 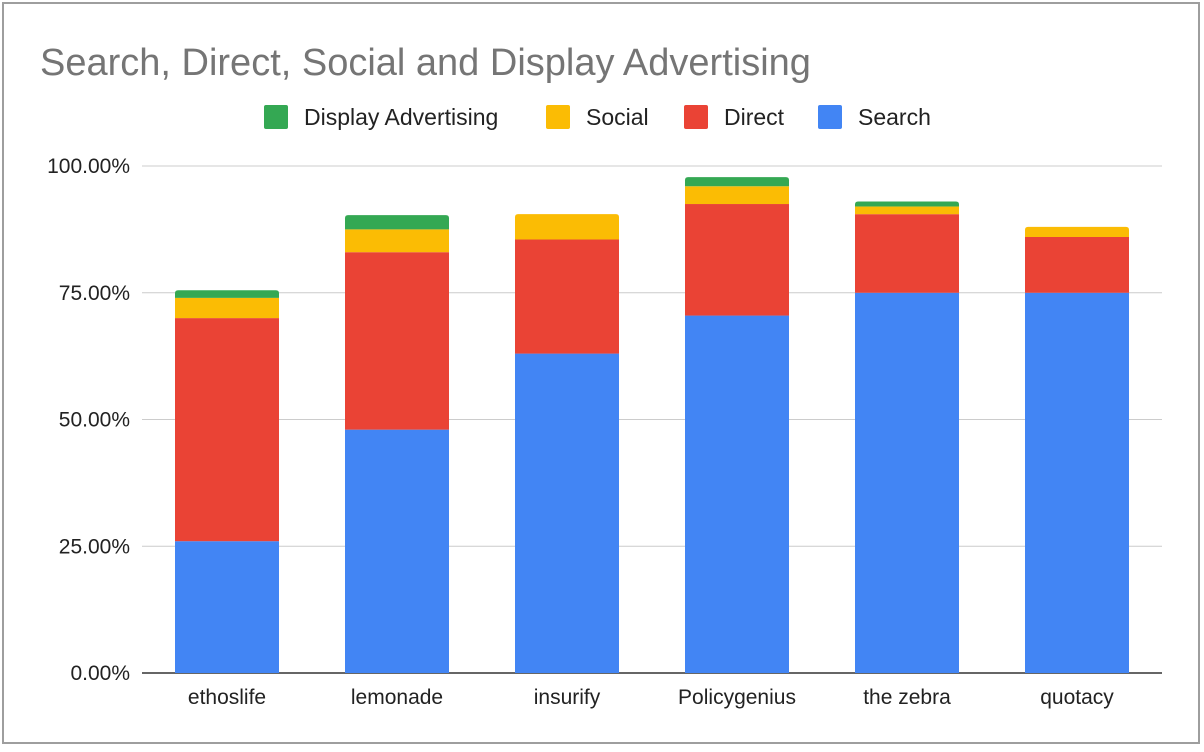 What do you see at coordinates (737, 195) in the screenshot?
I see `bar-social-policygenius` at bounding box center [737, 195].